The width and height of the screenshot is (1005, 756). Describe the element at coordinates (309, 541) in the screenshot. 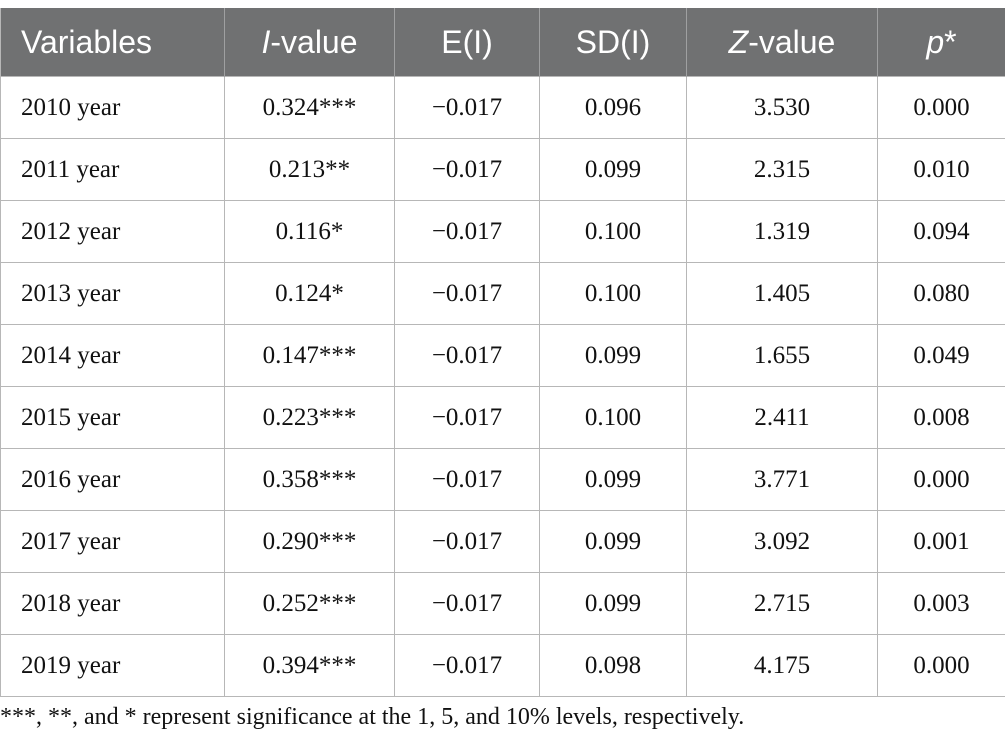

I see `i-value-cell: 0.290***` at that location.